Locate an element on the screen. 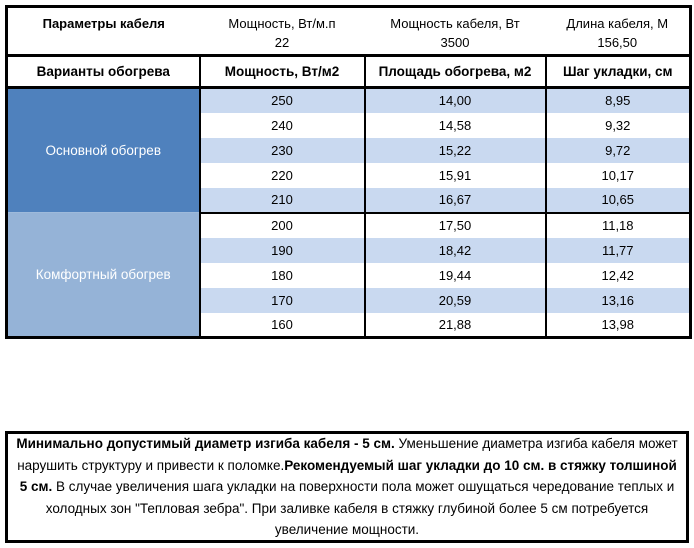  data-cell: 15,91 is located at coordinates (455, 175).